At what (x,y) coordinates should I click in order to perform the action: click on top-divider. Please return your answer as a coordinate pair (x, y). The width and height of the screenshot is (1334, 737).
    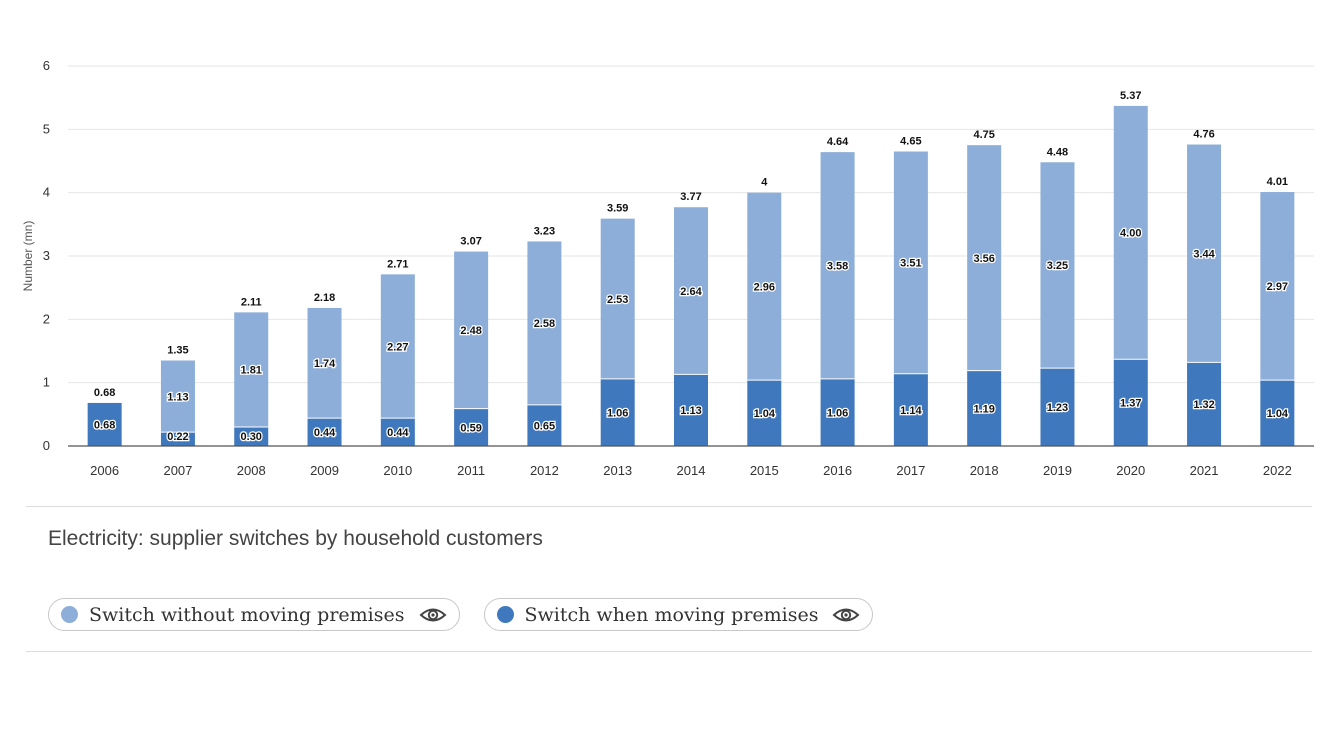
    Looking at the image, I should click on (669, 506).